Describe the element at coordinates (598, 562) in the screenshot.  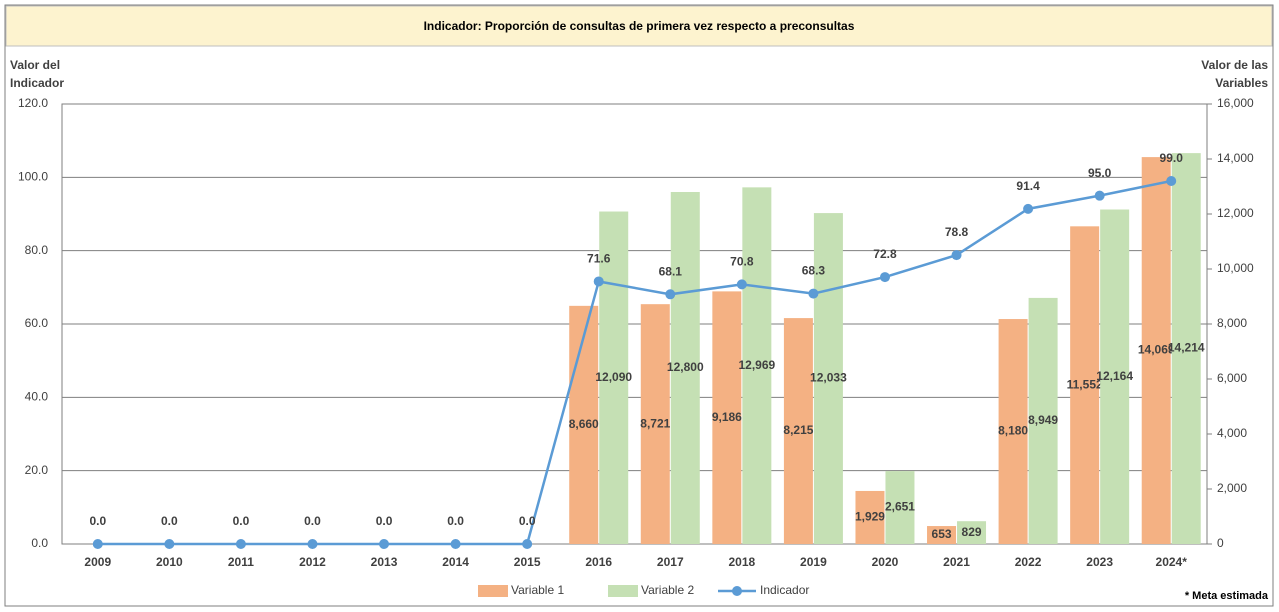
I see `x-tick-label: 2016` at that location.